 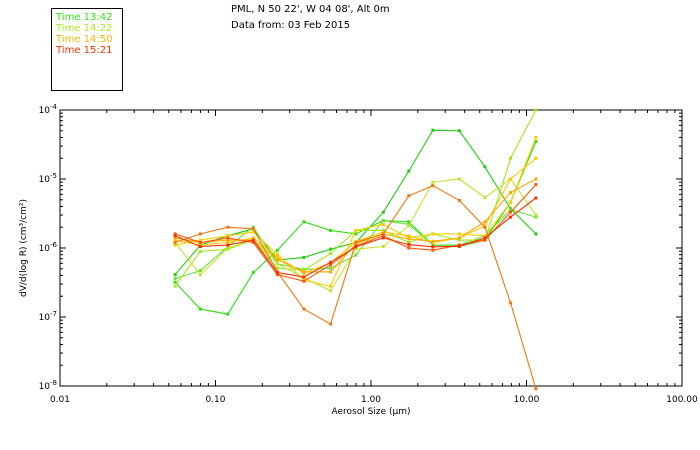 What do you see at coordinates (53, 314) in the screenshot?
I see `y-tick-exponent: -7` at bounding box center [53, 314].